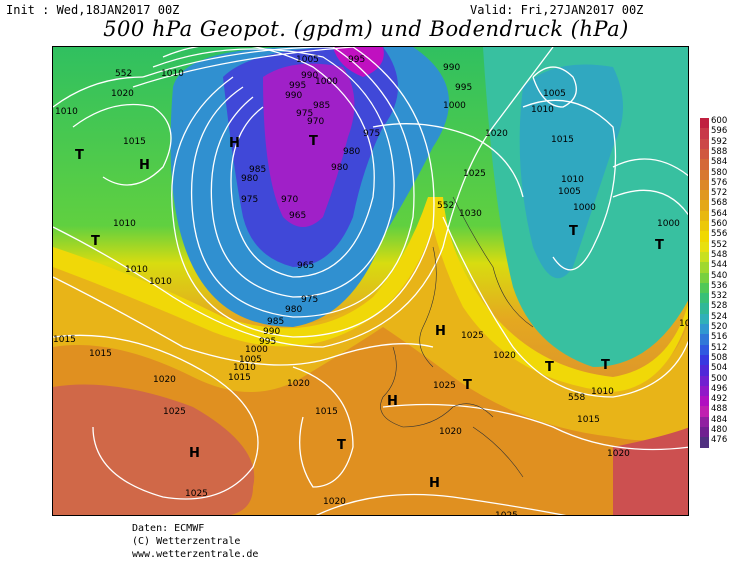 The height and width of the screenshot is (565, 732). What do you see at coordinates (719, 265) in the screenshot?
I see `legend-tick-label: 544` at bounding box center [719, 265].